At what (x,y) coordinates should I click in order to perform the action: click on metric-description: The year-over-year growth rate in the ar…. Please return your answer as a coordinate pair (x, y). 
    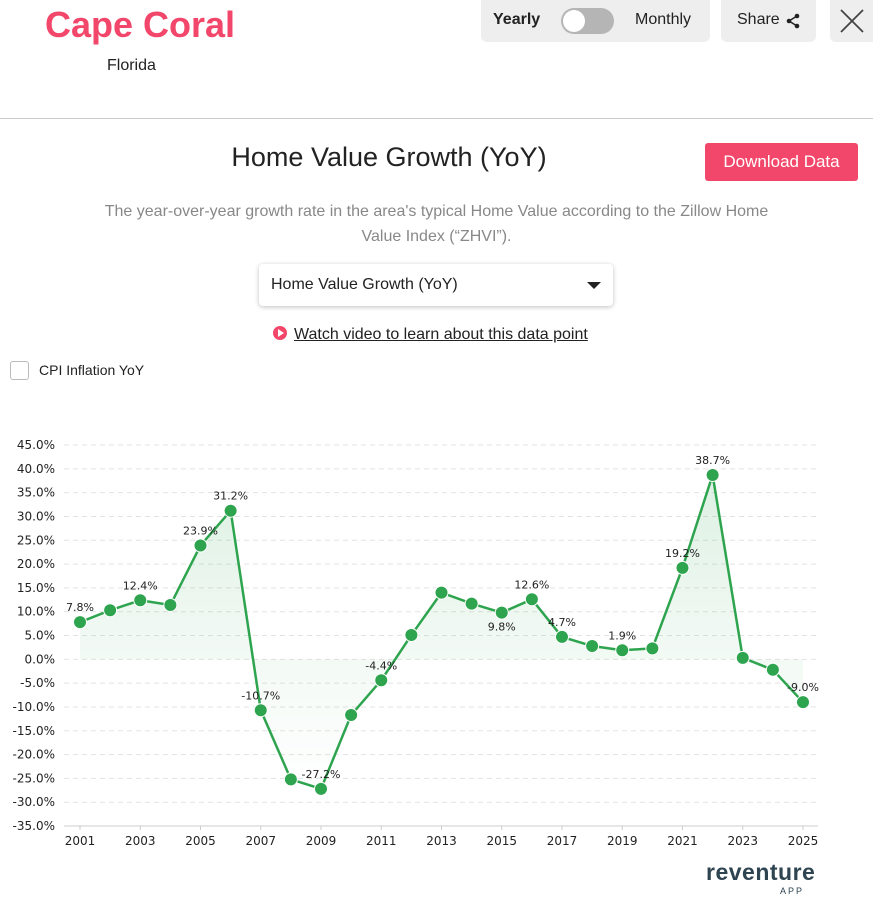
    Looking at the image, I should click on (436, 224).